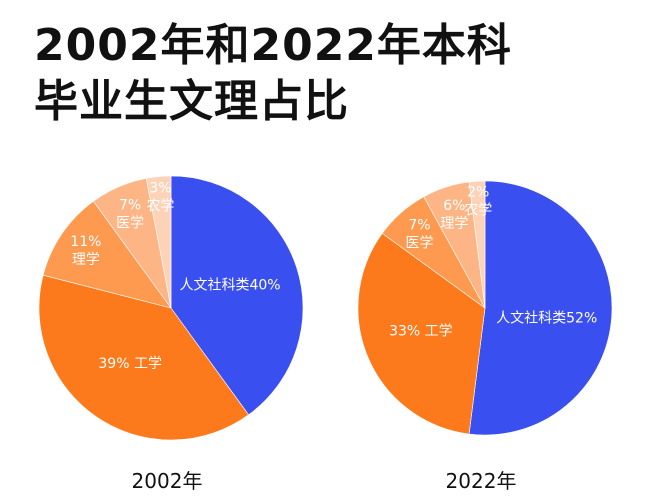 The width and height of the screenshot is (664, 500). What do you see at coordinates (167, 481) in the screenshot?
I see `pie-xlabel: 2002年` at bounding box center [167, 481].